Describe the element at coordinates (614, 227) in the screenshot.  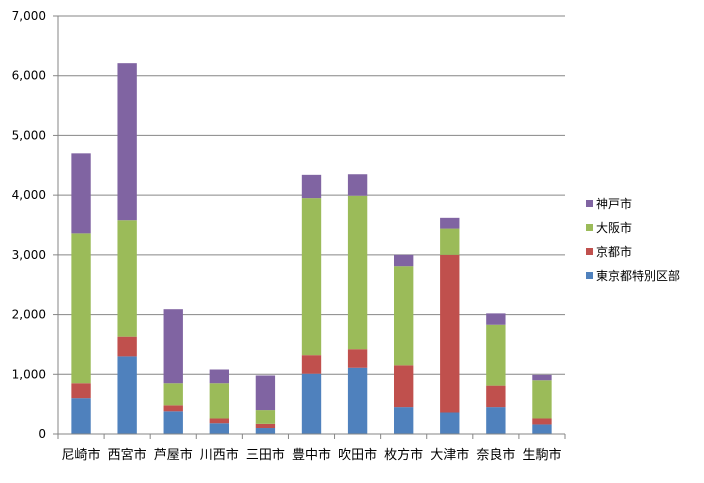
I see `legend-label: 大阪市` at that location.